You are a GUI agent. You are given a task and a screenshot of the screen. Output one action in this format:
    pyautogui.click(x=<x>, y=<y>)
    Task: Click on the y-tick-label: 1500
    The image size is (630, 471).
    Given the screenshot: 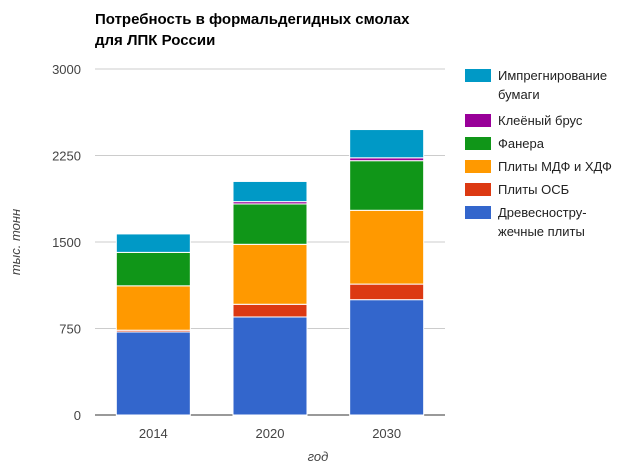 What is the action you would take?
    pyautogui.click(x=66, y=242)
    